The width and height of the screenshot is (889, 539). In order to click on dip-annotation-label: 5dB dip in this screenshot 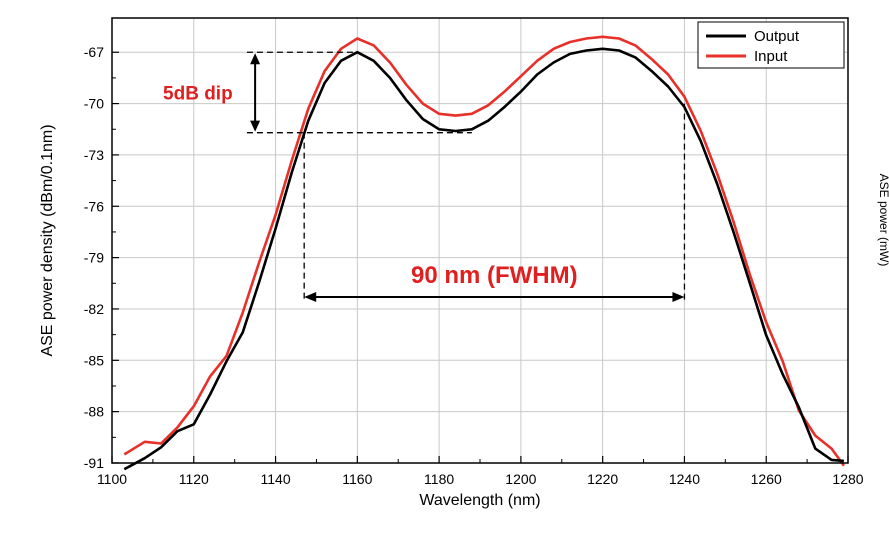, I will do `click(198, 93)`.